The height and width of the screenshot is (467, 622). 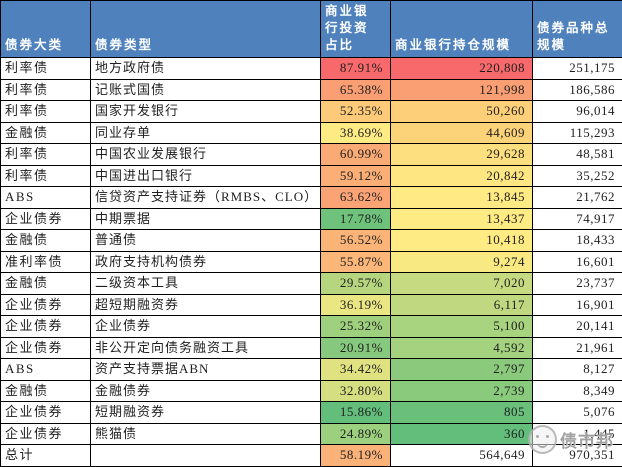 I want to click on cell-total-scale: 115,293, so click(x=577, y=132).